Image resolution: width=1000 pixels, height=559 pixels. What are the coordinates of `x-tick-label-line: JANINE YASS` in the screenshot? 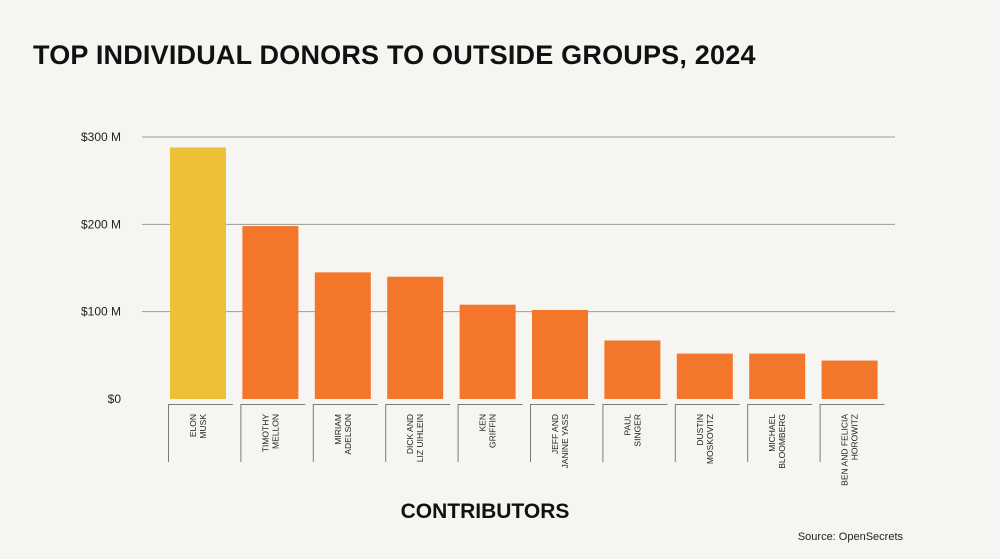 It's located at (565, 441).